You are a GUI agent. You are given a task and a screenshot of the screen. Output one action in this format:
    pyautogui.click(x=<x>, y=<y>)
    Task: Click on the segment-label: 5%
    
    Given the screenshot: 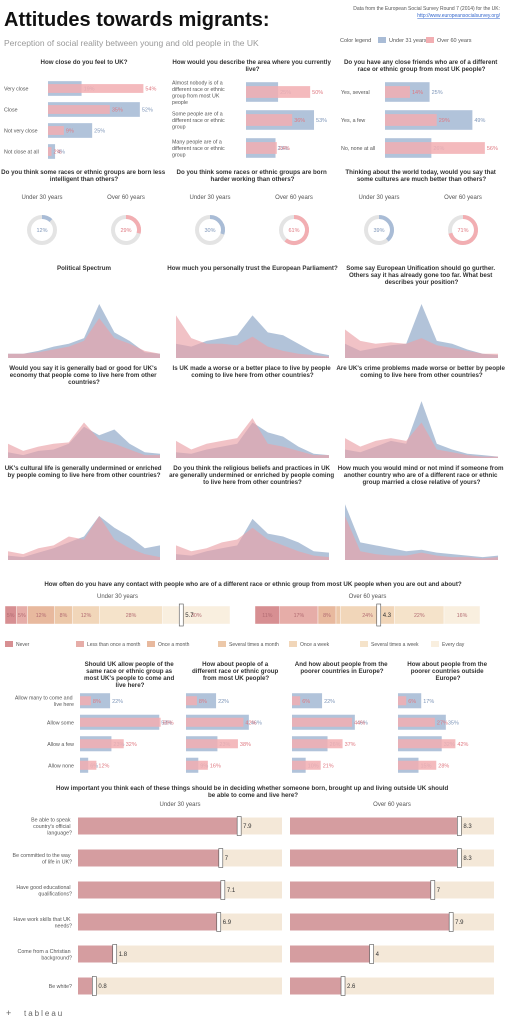 What is the action you would take?
    pyautogui.click(x=22, y=616)
    